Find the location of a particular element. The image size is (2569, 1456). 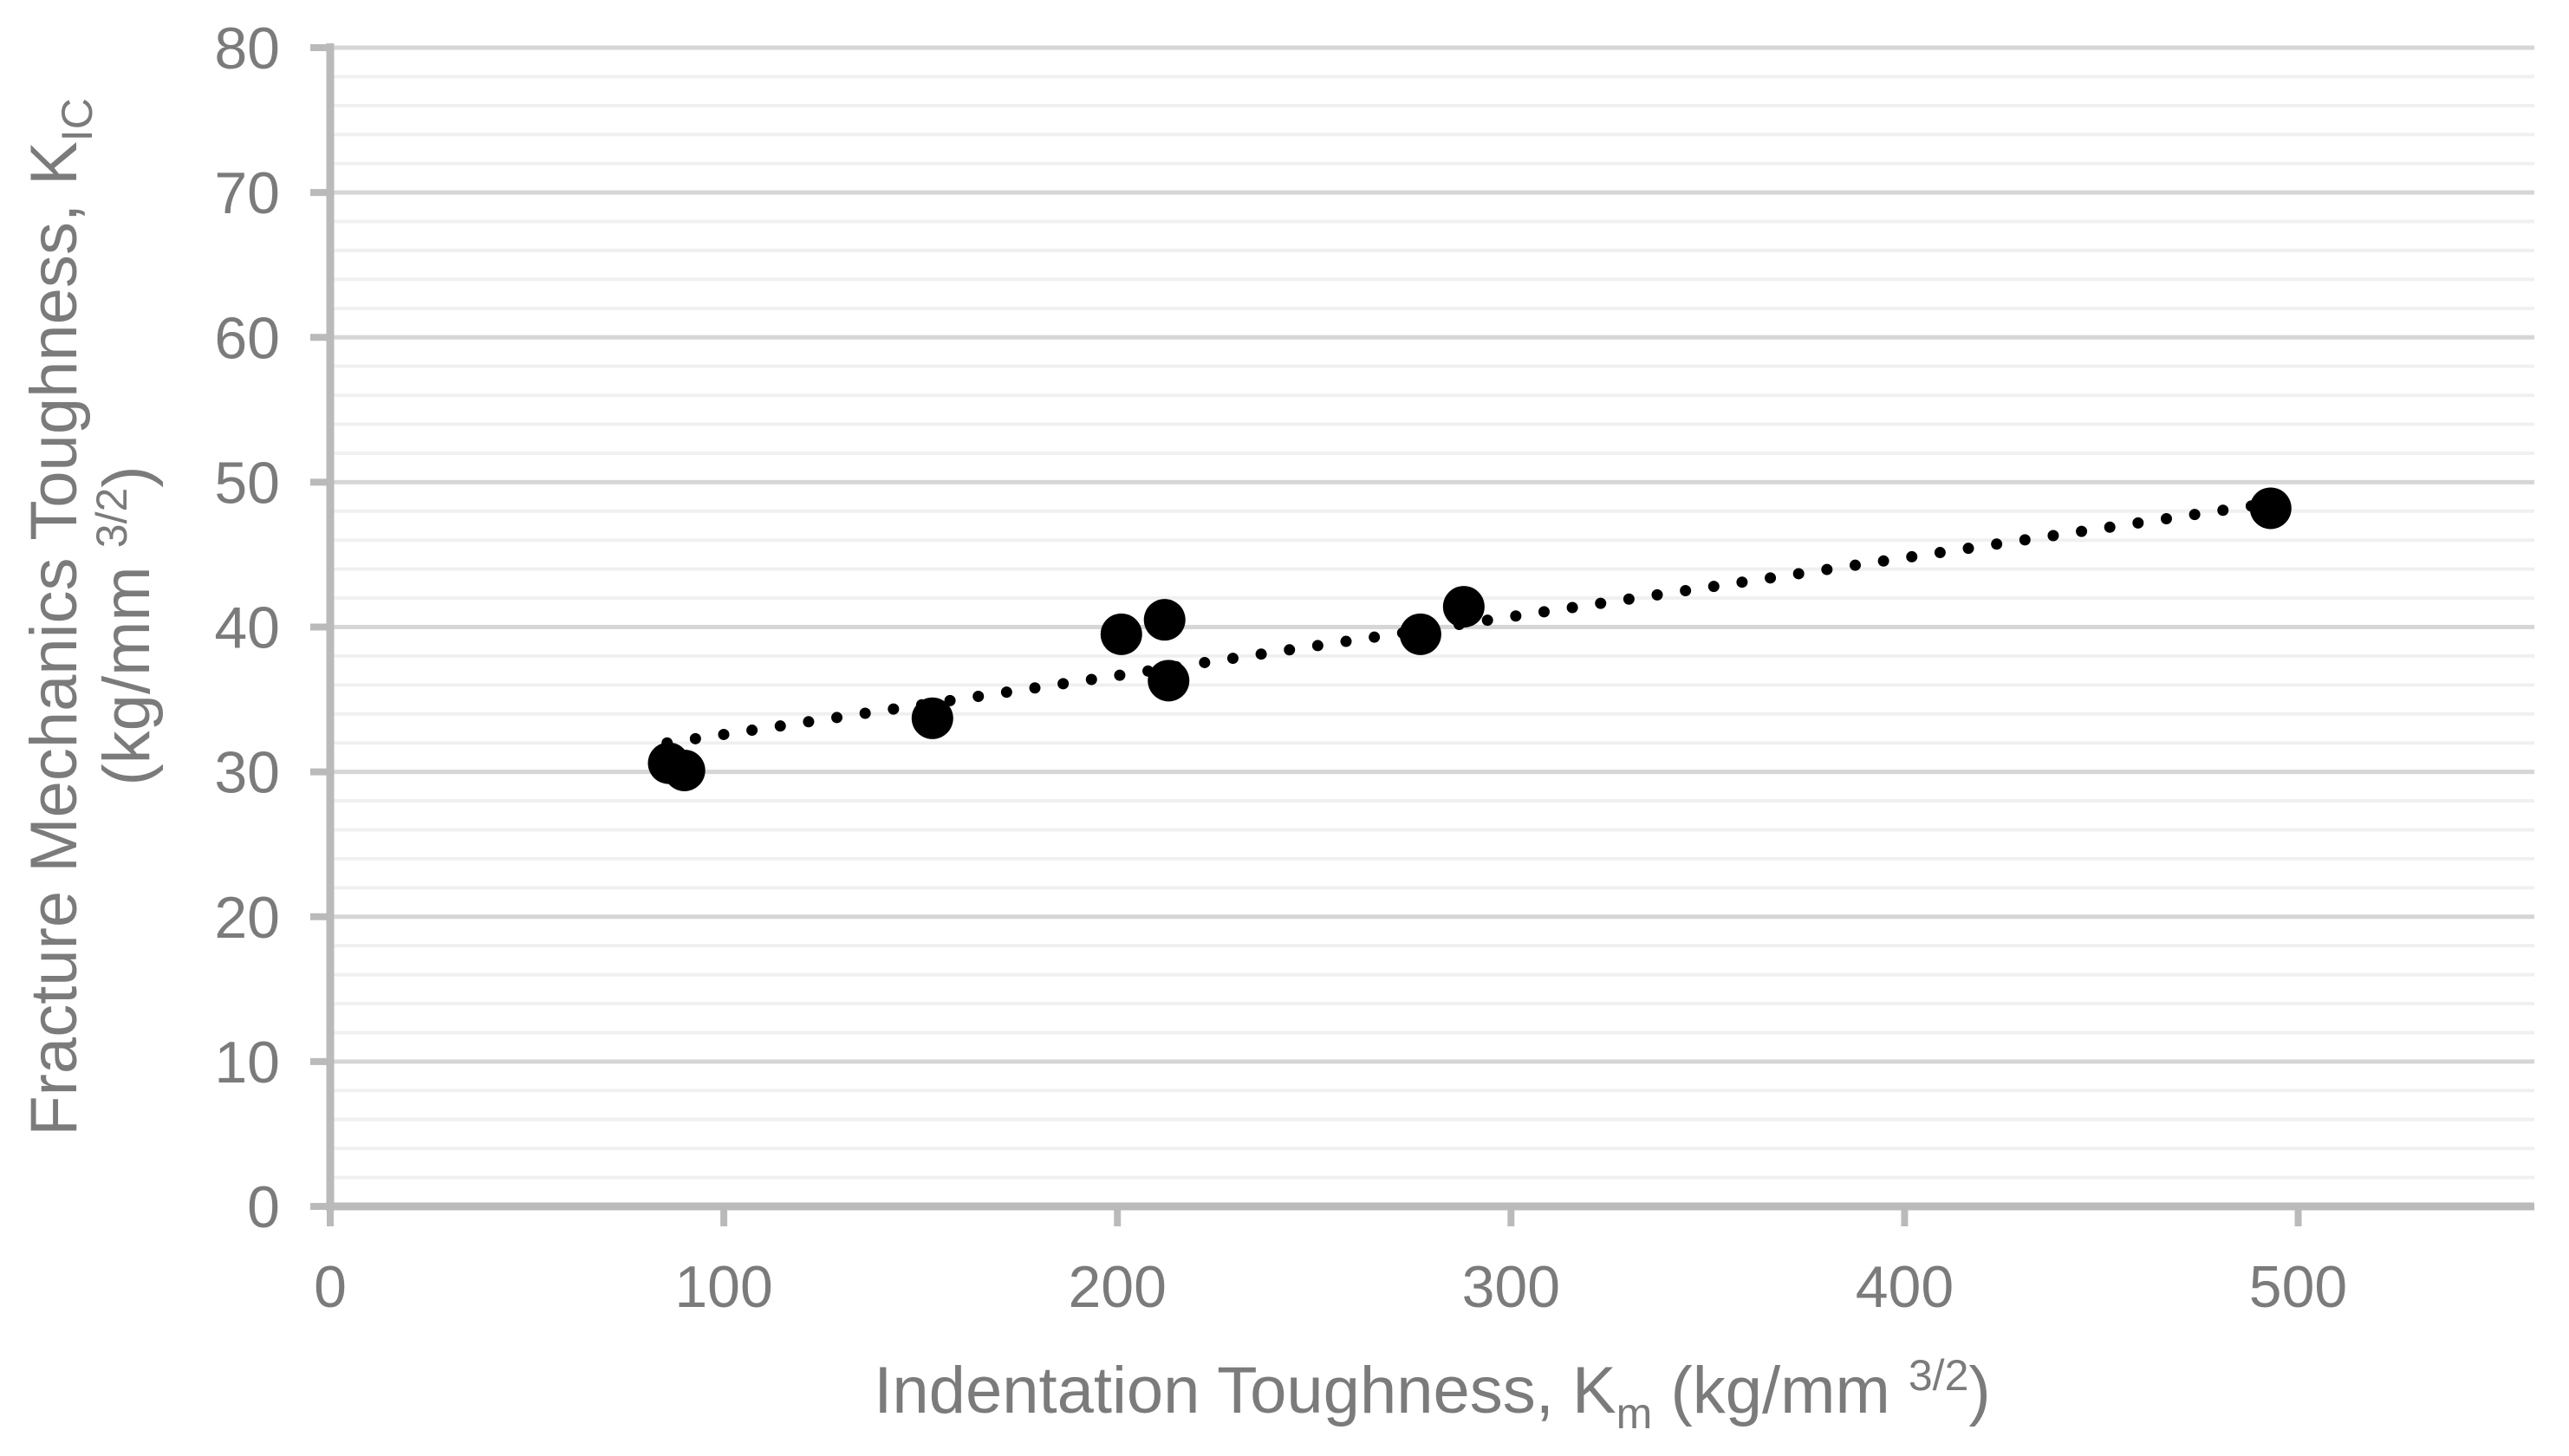

dotted-trendline is located at coordinates (1481, 621).